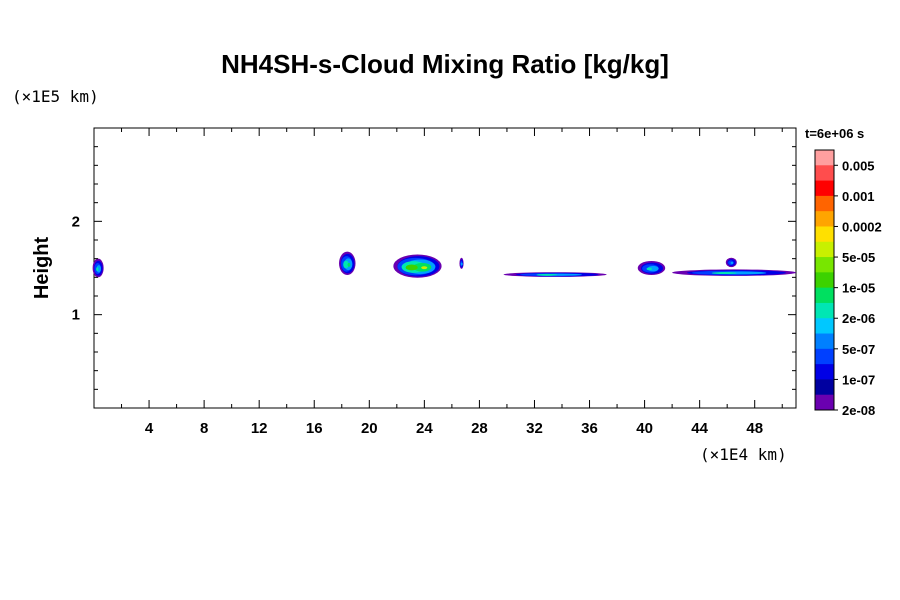 The width and height of the screenshot is (900, 600). Describe the element at coordinates (858, 288) in the screenshot. I see `colorbar-label: 1e-05` at that location.